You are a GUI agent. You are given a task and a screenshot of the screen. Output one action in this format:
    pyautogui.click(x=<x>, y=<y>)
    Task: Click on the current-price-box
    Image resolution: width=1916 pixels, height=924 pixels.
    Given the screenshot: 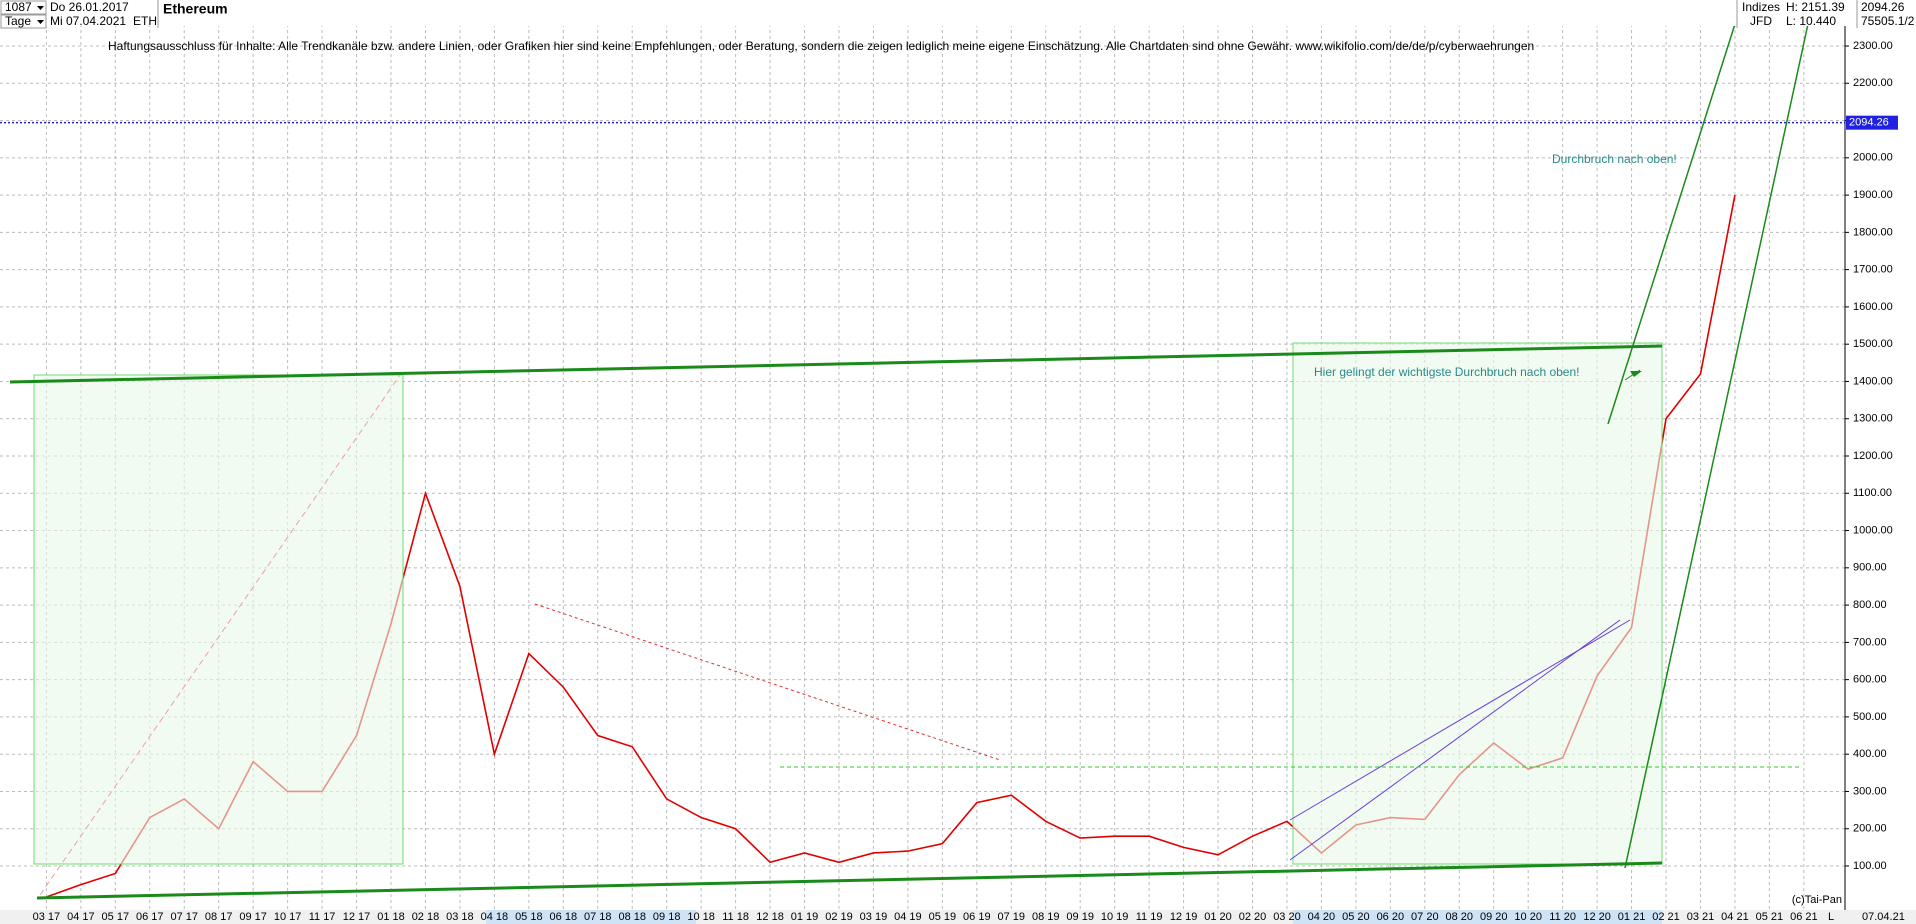 What is the action you would take?
    pyautogui.click(x=1872, y=122)
    